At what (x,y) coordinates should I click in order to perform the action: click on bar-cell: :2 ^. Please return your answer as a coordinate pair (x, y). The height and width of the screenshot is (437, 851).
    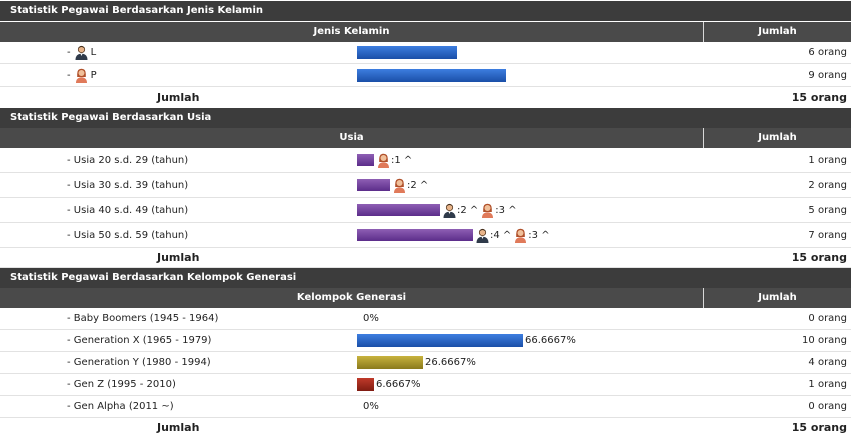
    Looking at the image, I should click on (392, 185).